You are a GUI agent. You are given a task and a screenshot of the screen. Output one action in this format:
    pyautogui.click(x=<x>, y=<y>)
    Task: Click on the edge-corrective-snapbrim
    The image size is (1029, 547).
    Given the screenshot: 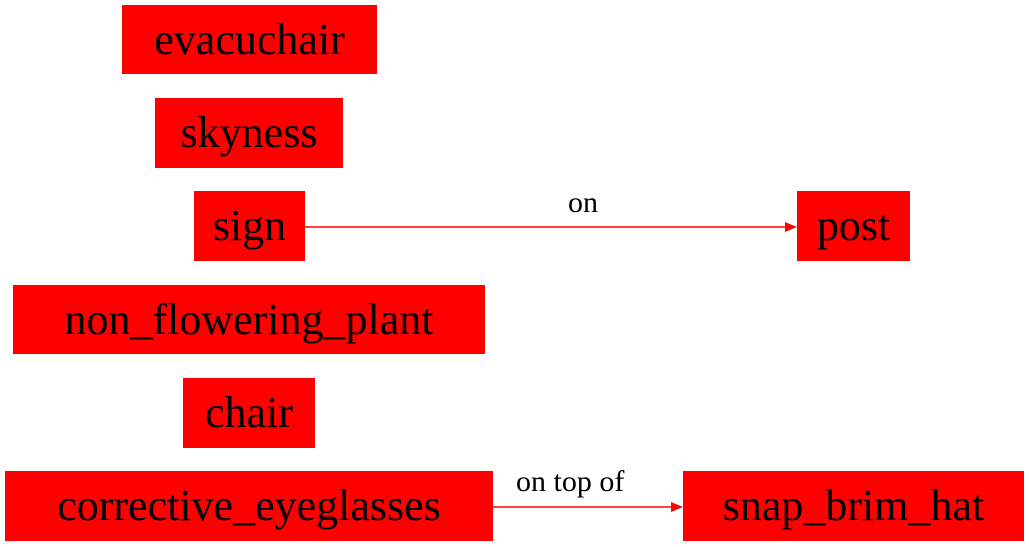 What is the action you would take?
    pyautogui.click(x=588, y=507)
    